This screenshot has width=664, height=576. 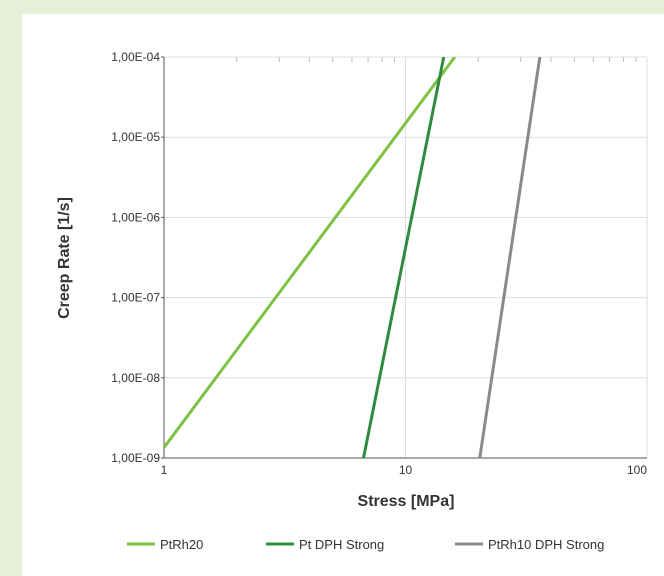 What do you see at coordinates (341, 544) in the screenshot?
I see `legend-label: Pt DPH Strong` at bounding box center [341, 544].